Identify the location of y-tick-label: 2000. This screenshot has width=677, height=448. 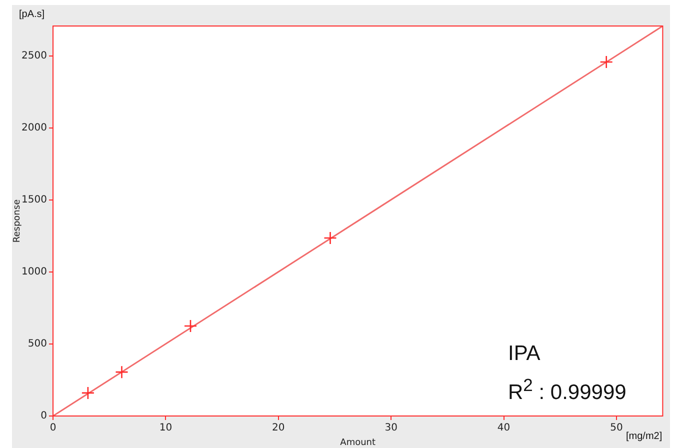
(34, 128).